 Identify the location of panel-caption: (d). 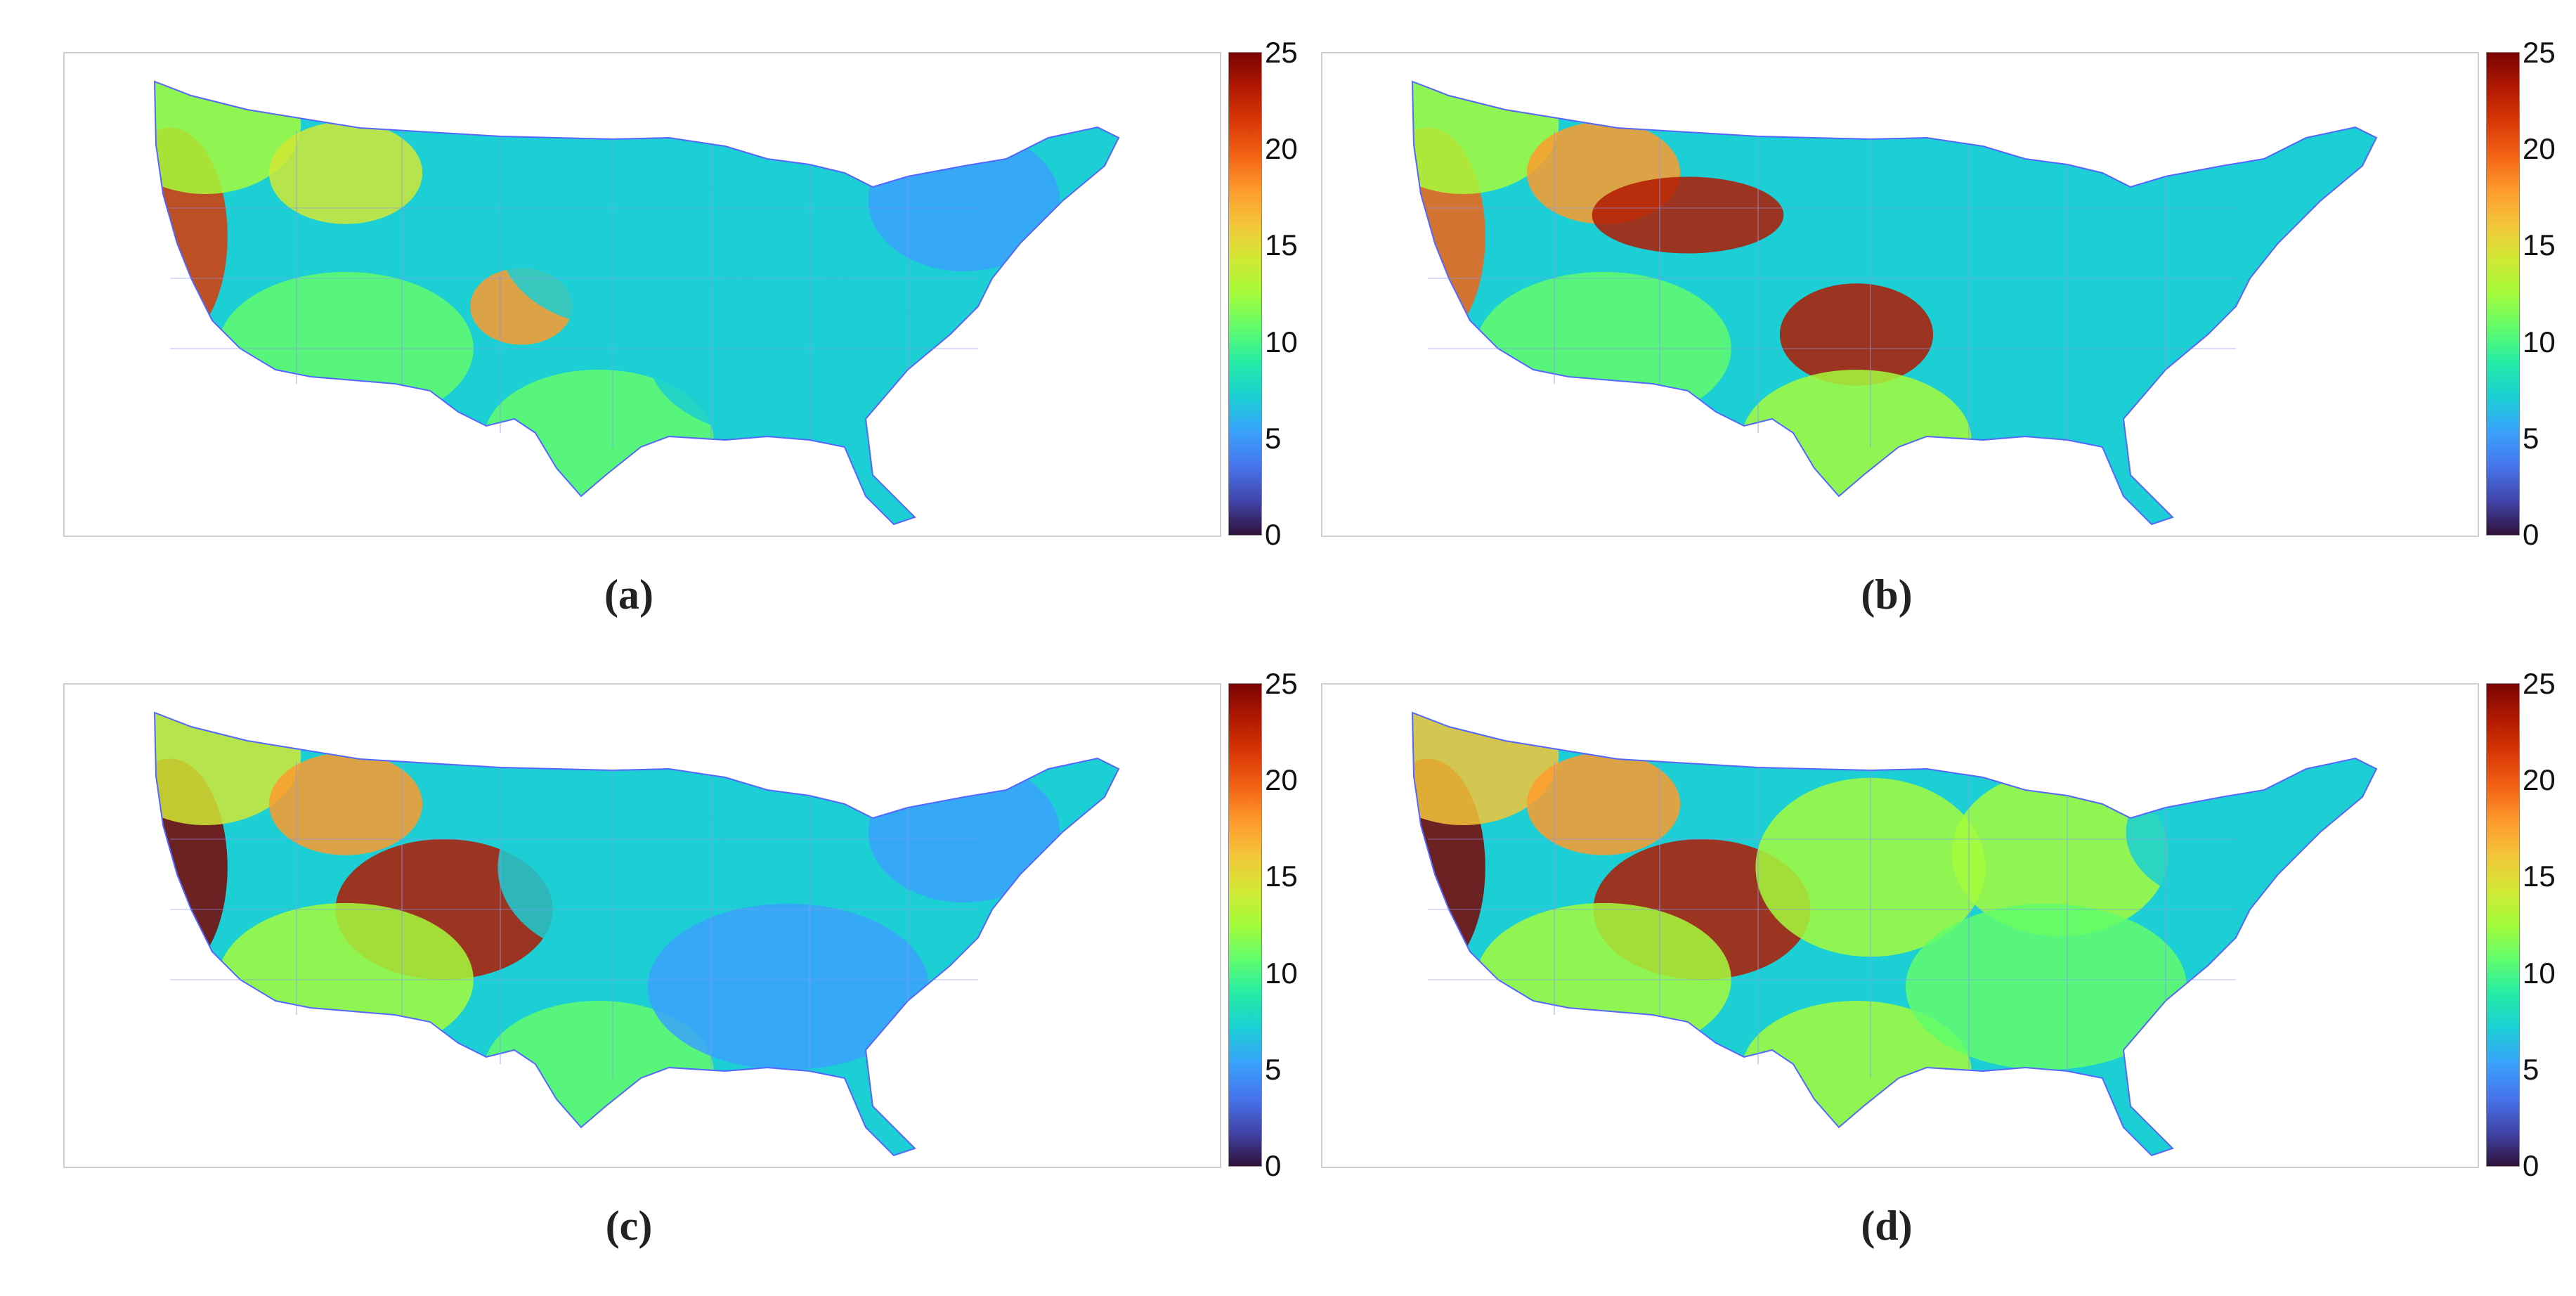
(1887, 1226).